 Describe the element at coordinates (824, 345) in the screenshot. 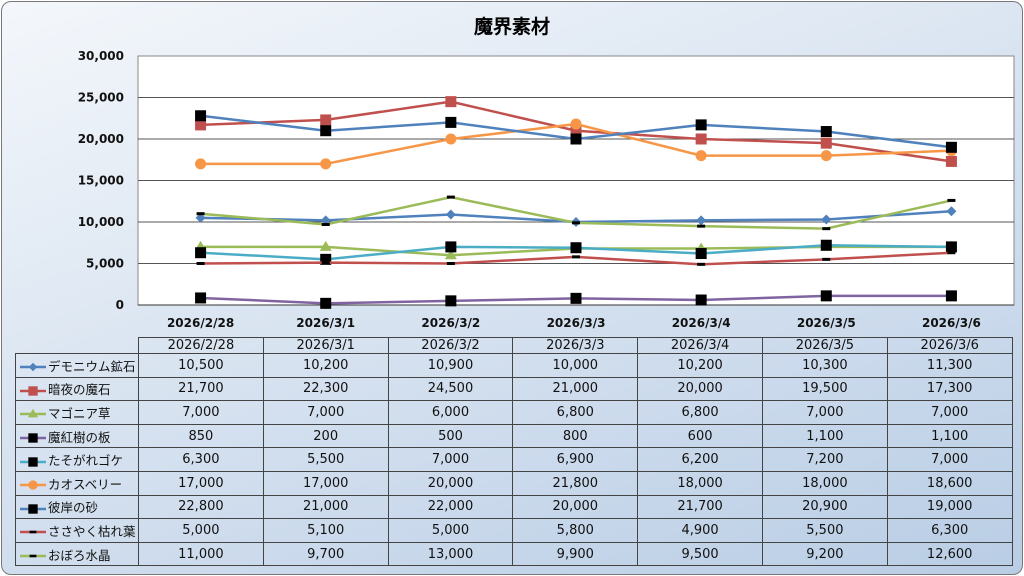

I see `table-column-header: 2026/3/5` at that location.